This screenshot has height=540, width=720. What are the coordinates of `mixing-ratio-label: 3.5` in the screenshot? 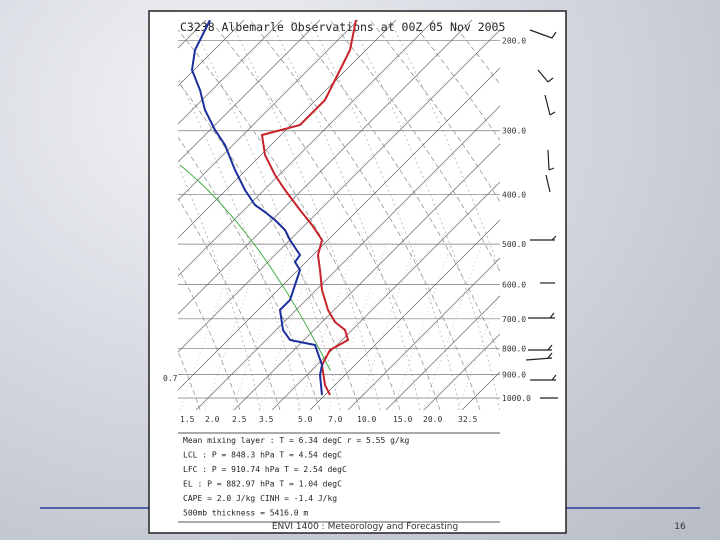 It's located at (266, 419).